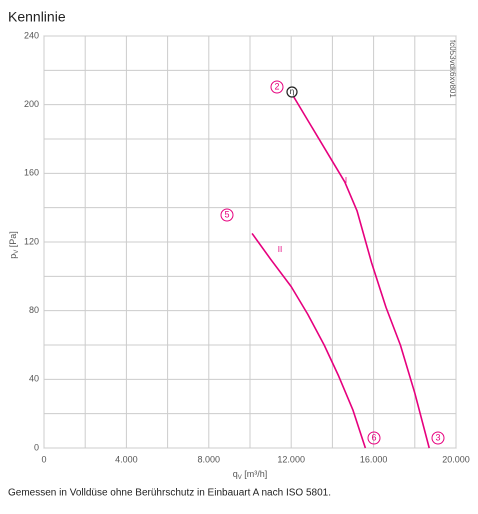 This screenshot has height=514, width=478. What do you see at coordinates (13, 245) in the screenshot?
I see `y-axis-label: pV [Pa]` at bounding box center [13, 245].